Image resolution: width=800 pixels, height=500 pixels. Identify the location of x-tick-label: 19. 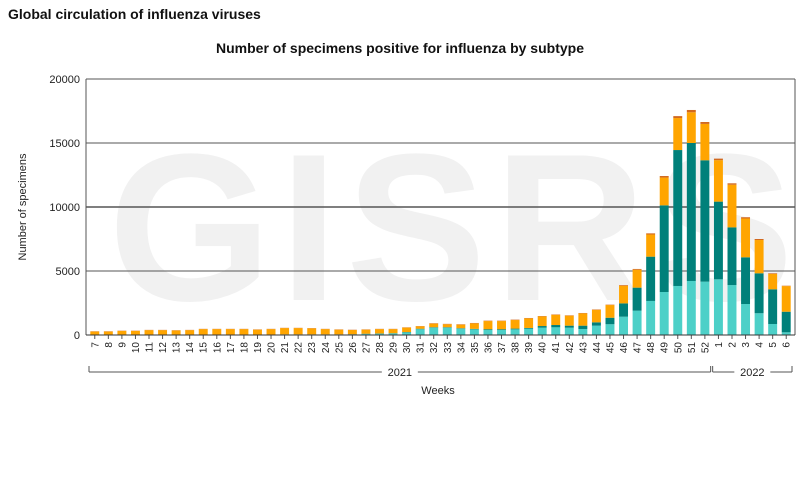
(258, 348).